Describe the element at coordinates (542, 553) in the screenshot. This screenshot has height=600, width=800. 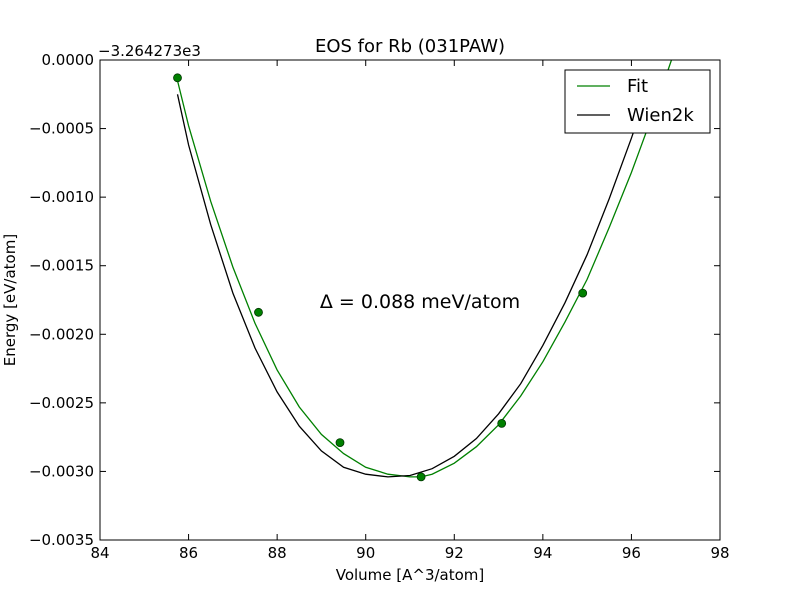
I see `x-tick-label: 94` at that location.